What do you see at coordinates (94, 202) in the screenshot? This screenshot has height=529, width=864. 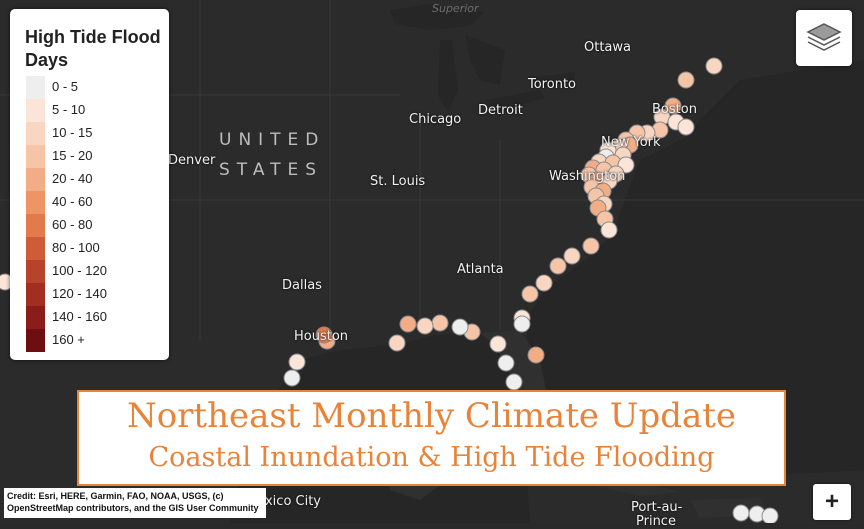 I see `legend-item: 40 - 60` at bounding box center [94, 202].